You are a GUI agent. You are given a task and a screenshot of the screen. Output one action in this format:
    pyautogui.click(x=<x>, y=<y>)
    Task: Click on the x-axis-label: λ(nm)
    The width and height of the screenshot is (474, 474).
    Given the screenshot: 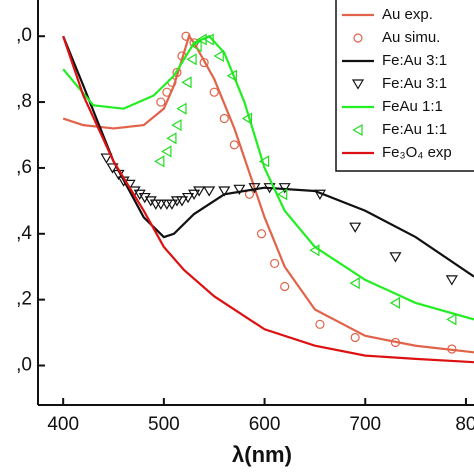 What is the action you would take?
    pyautogui.click(x=262, y=454)
    